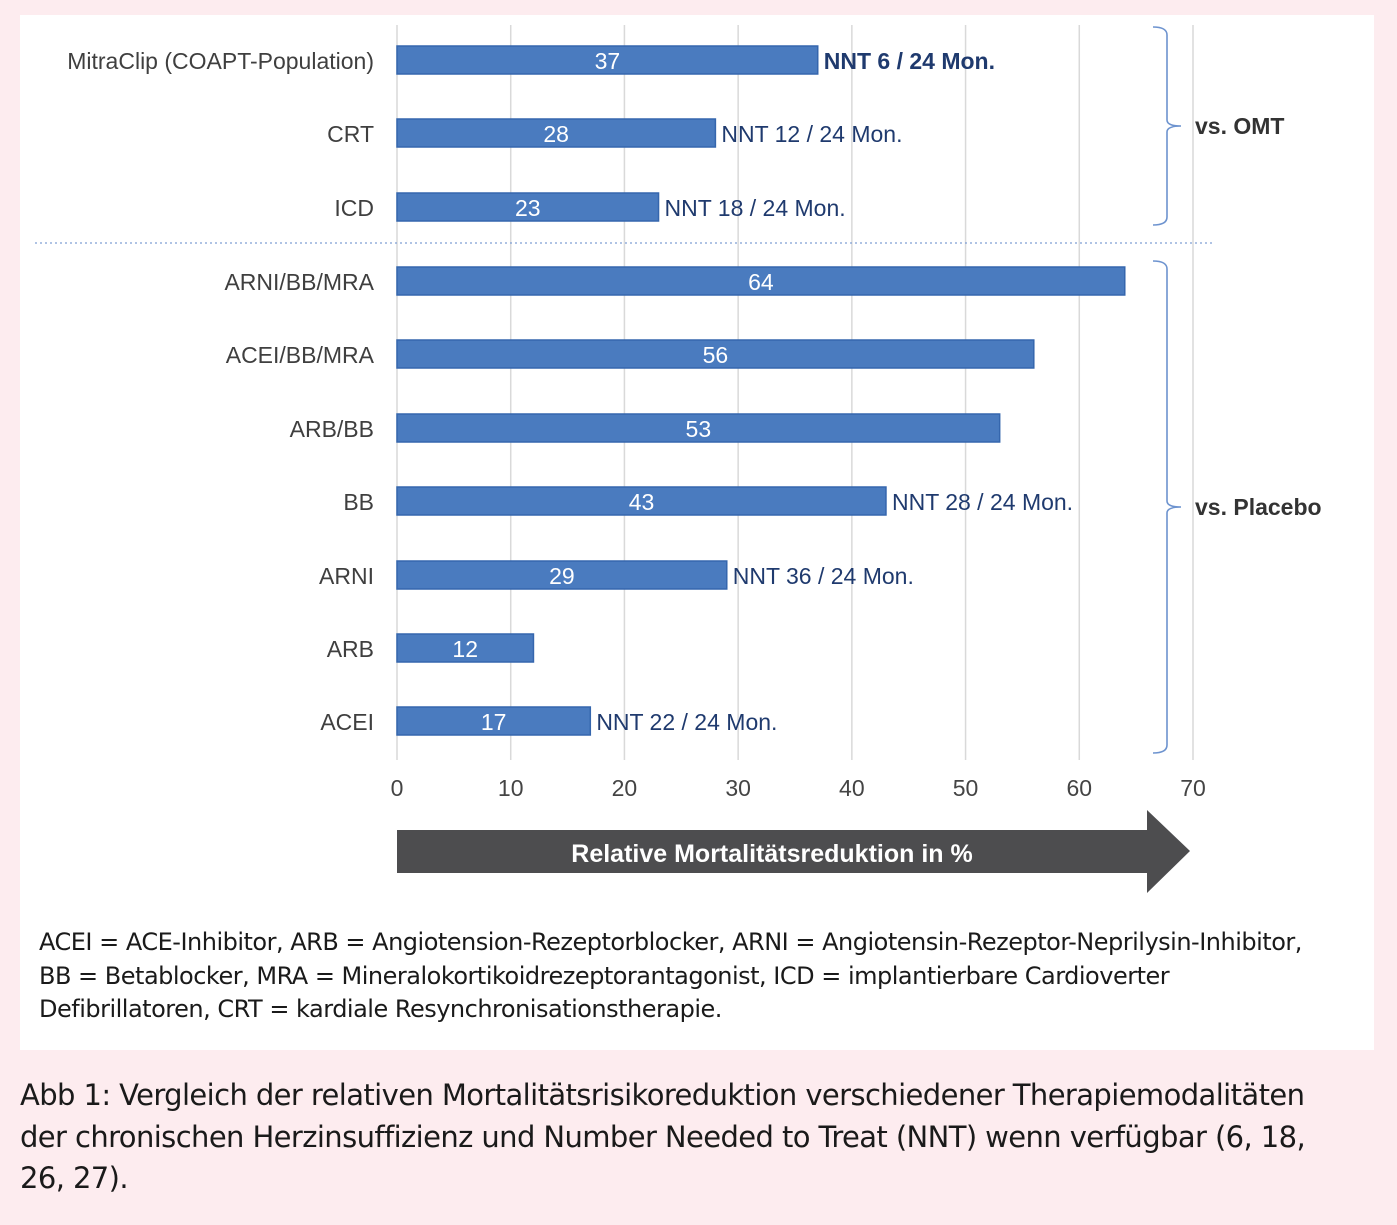 The width and height of the screenshot is (1397, 1225). What do you see at coordinates (1258, 507) in the screenshot?
I see `vs-placebo-label: vs. Placebo` at bounding box center [1258, 507].